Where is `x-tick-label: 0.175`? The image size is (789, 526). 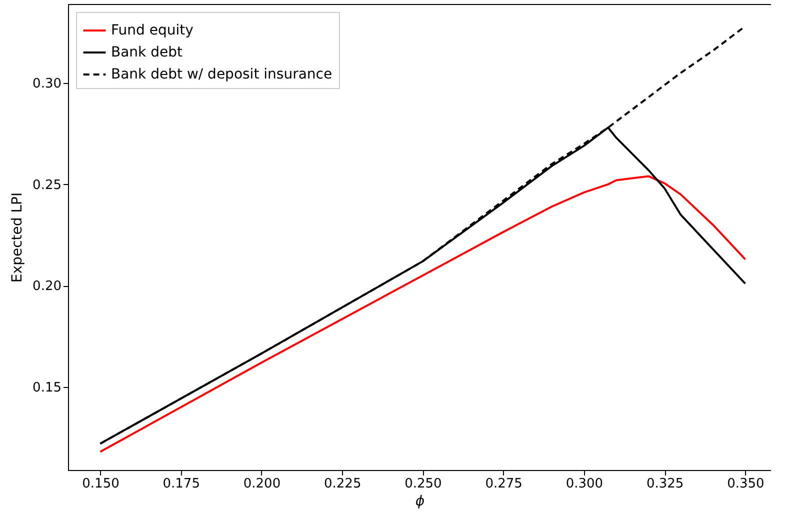 x-tick-label: 0.175 is located at coordinates (181, 484).